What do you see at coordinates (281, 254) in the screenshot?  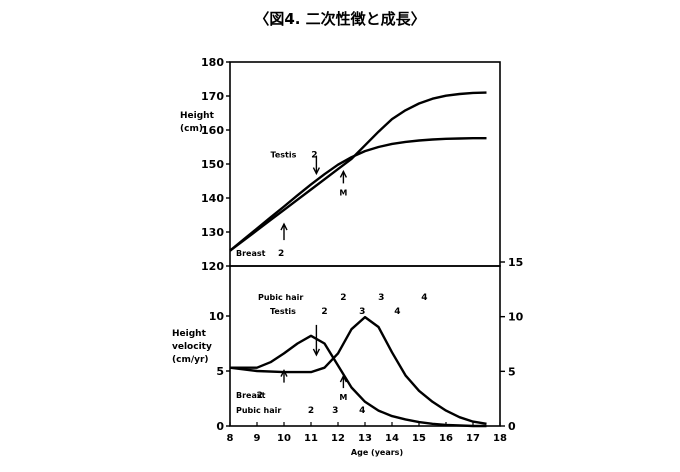 I see `height-breast-stage: 2` at bounding box center [281, 254].